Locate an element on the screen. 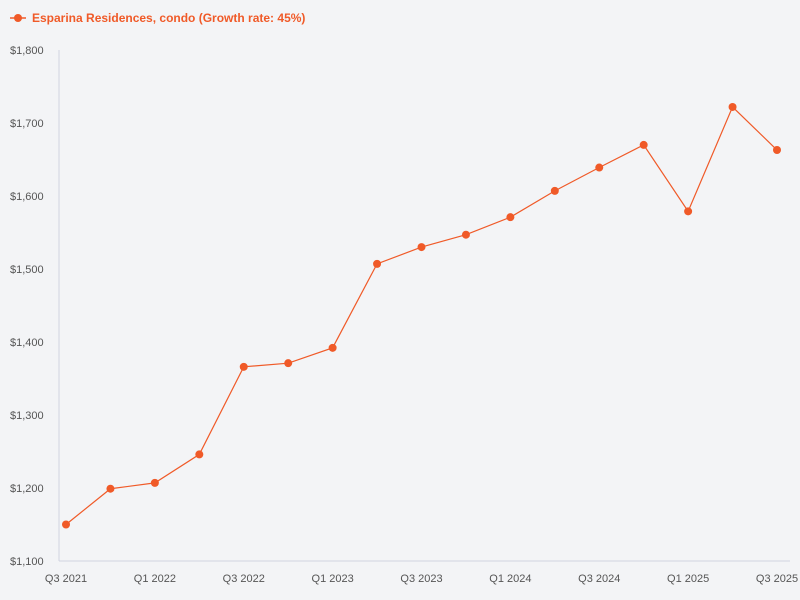 The image size is (800, 600). x-tick-label: Q3 2023 is located at coordinates (421, 579).